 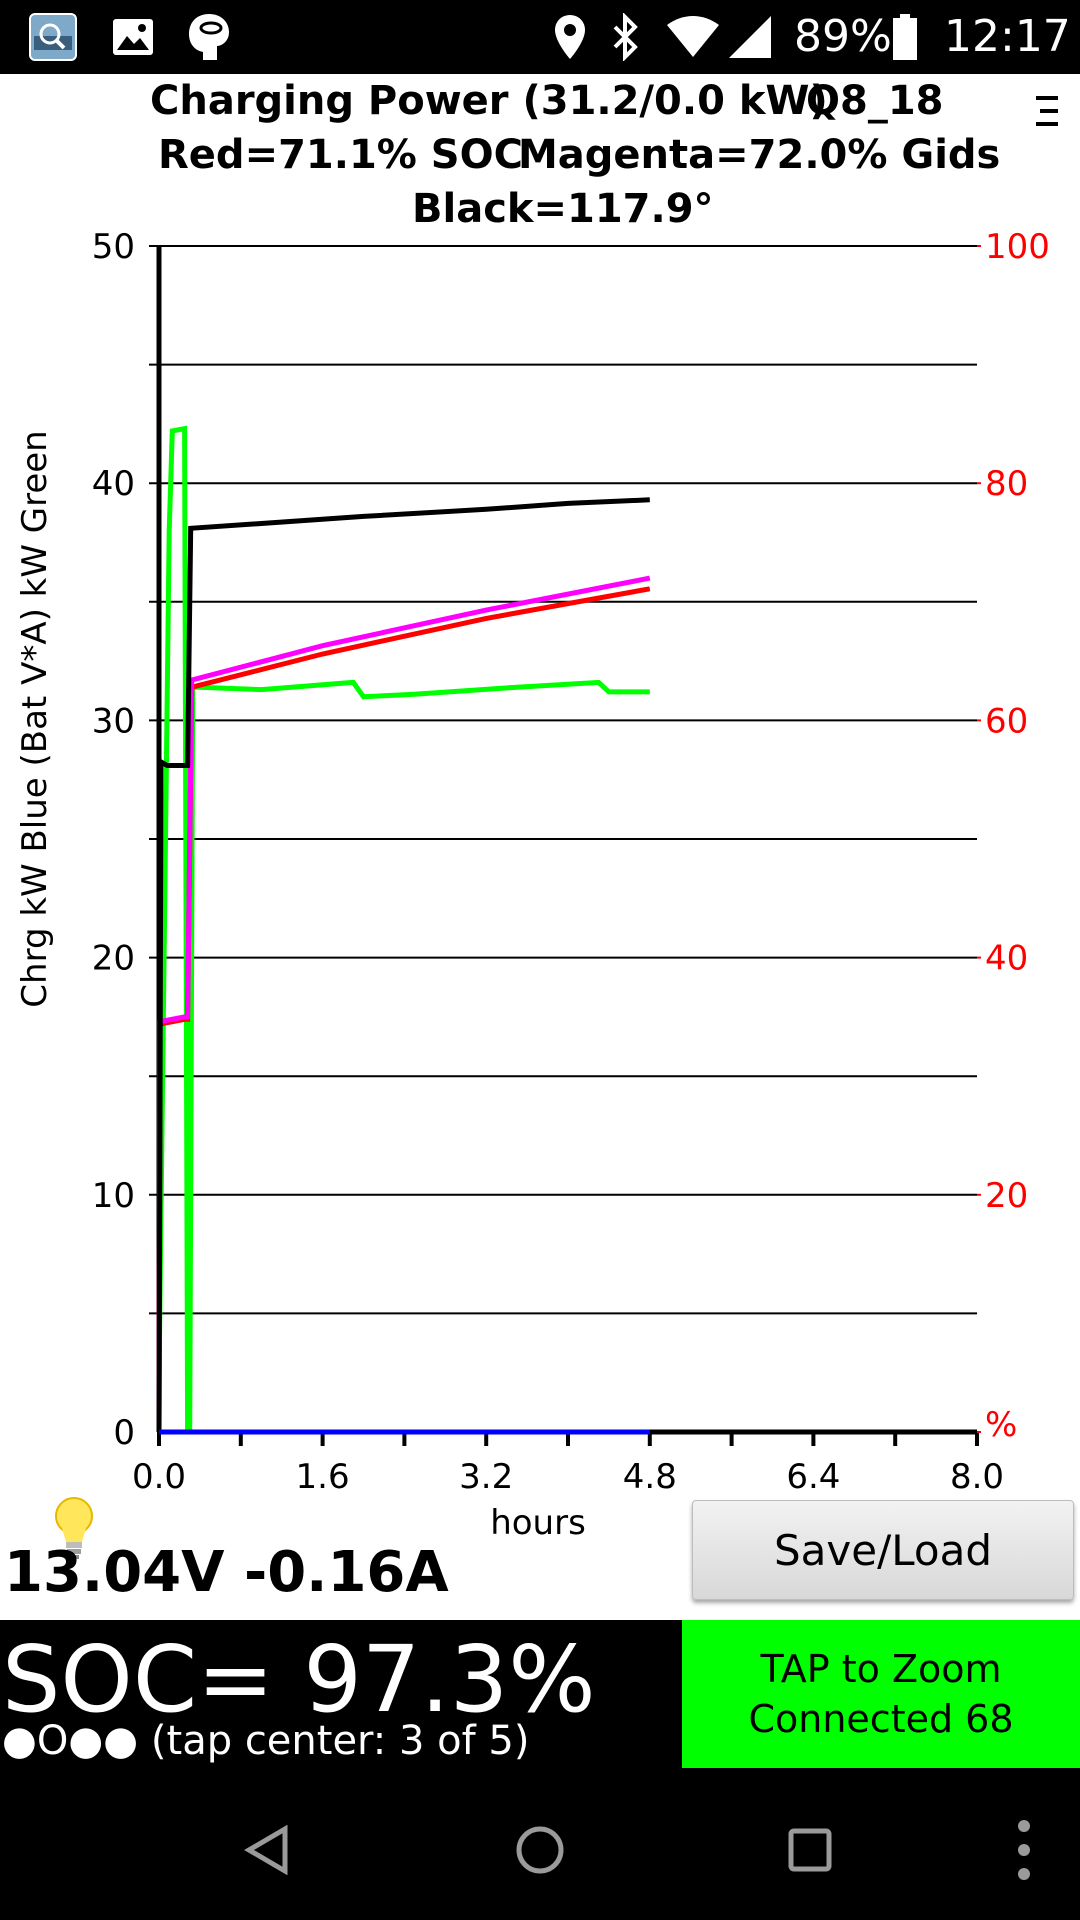 What do you see at coordinates (1001, 1425) in the screenshot?
I see `y2-tick-label: %` at bounding box center [1001, 1425].